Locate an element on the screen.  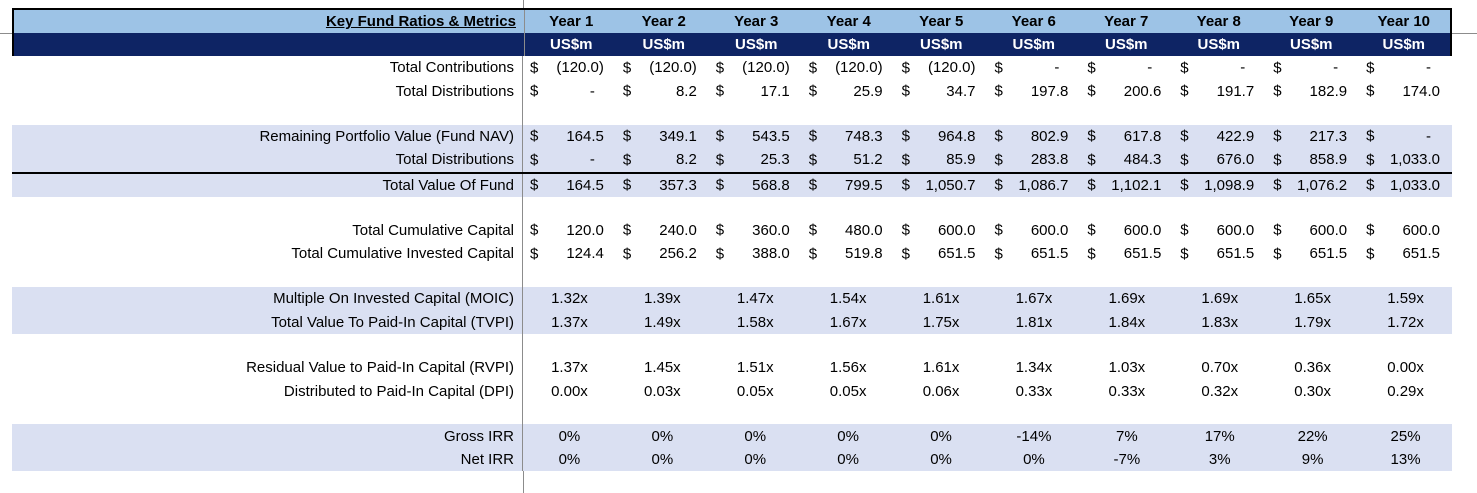
value-cell: 7% is located at coordinates (1127, 436).